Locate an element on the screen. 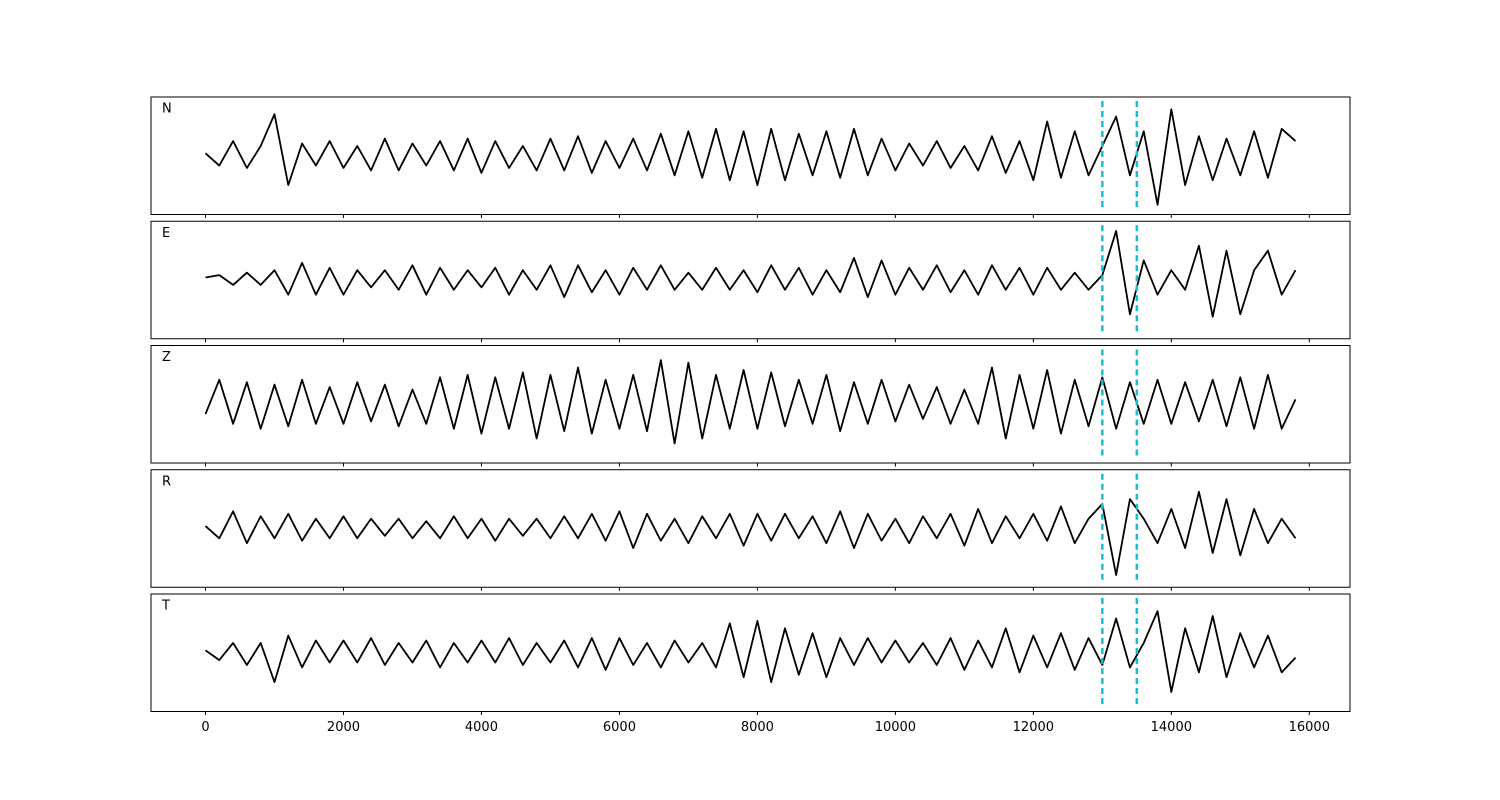 The height and width of the screenshot is (800, 1500). panel-label: N is located at coordinates (167, 109).